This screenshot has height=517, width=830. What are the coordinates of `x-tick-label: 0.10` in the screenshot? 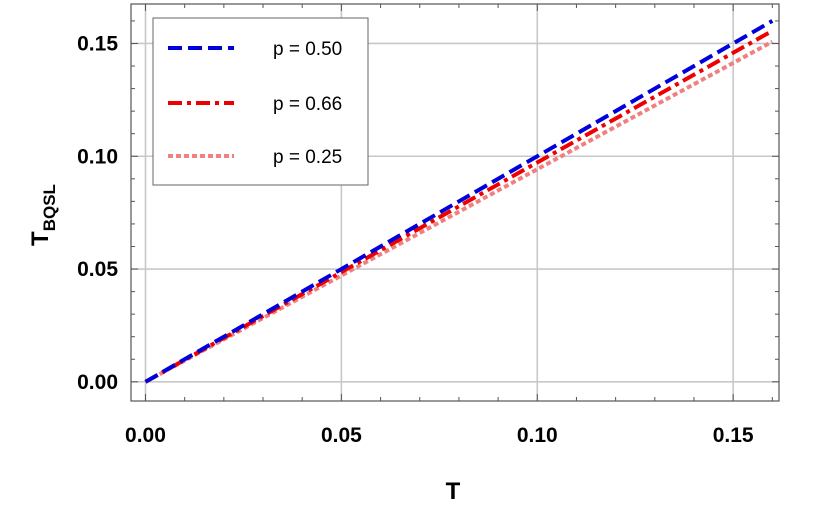 It's located at (537, 435).